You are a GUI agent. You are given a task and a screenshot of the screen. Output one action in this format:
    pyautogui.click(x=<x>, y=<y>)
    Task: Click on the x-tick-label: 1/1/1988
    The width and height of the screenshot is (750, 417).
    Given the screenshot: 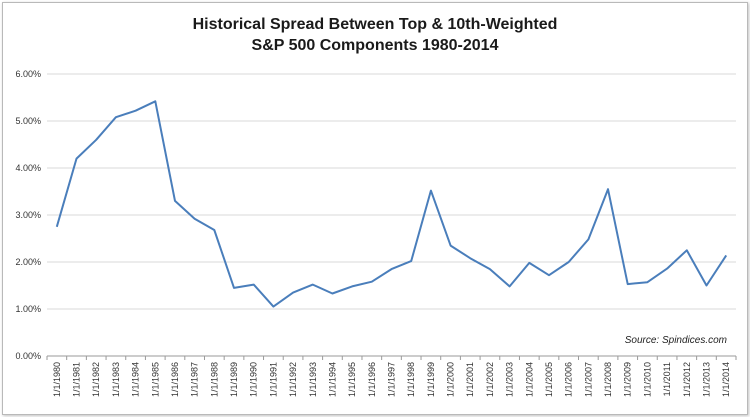 What is the action you would take?
    pyautogui.click(x=214, y=379)
    